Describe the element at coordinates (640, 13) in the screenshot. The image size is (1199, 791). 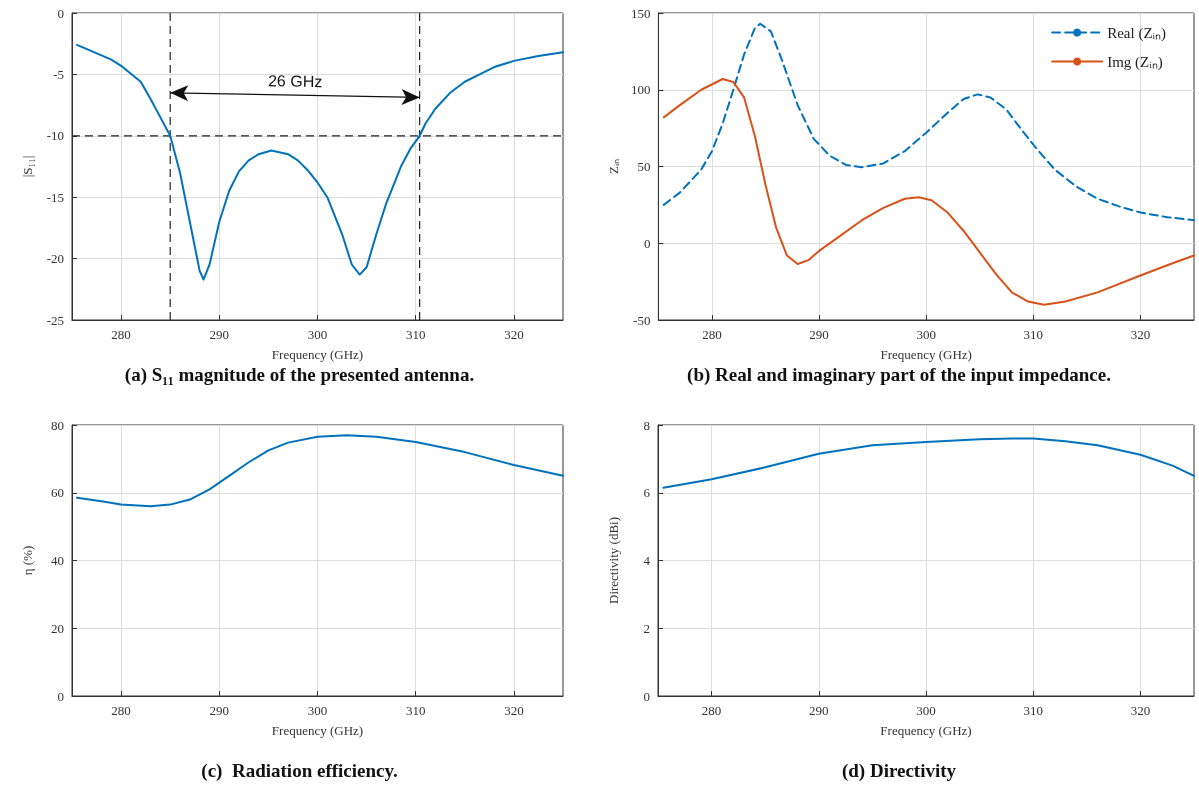
I see `y-tick-label: 150` at that location.